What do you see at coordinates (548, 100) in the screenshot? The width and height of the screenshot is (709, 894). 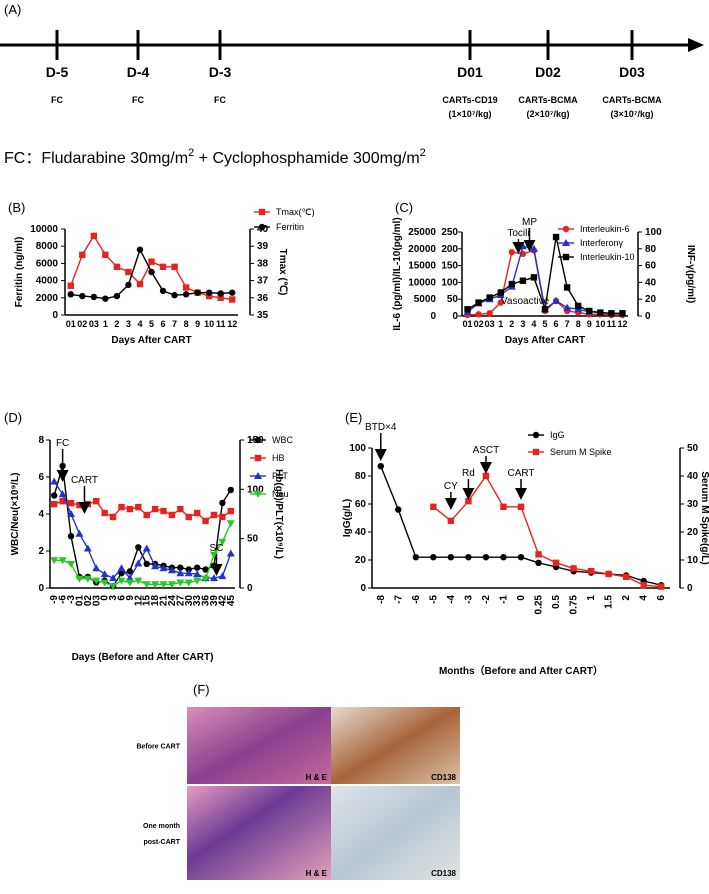 I see `day-note: CARTs-BCMA` at bounding box center [548, 100].